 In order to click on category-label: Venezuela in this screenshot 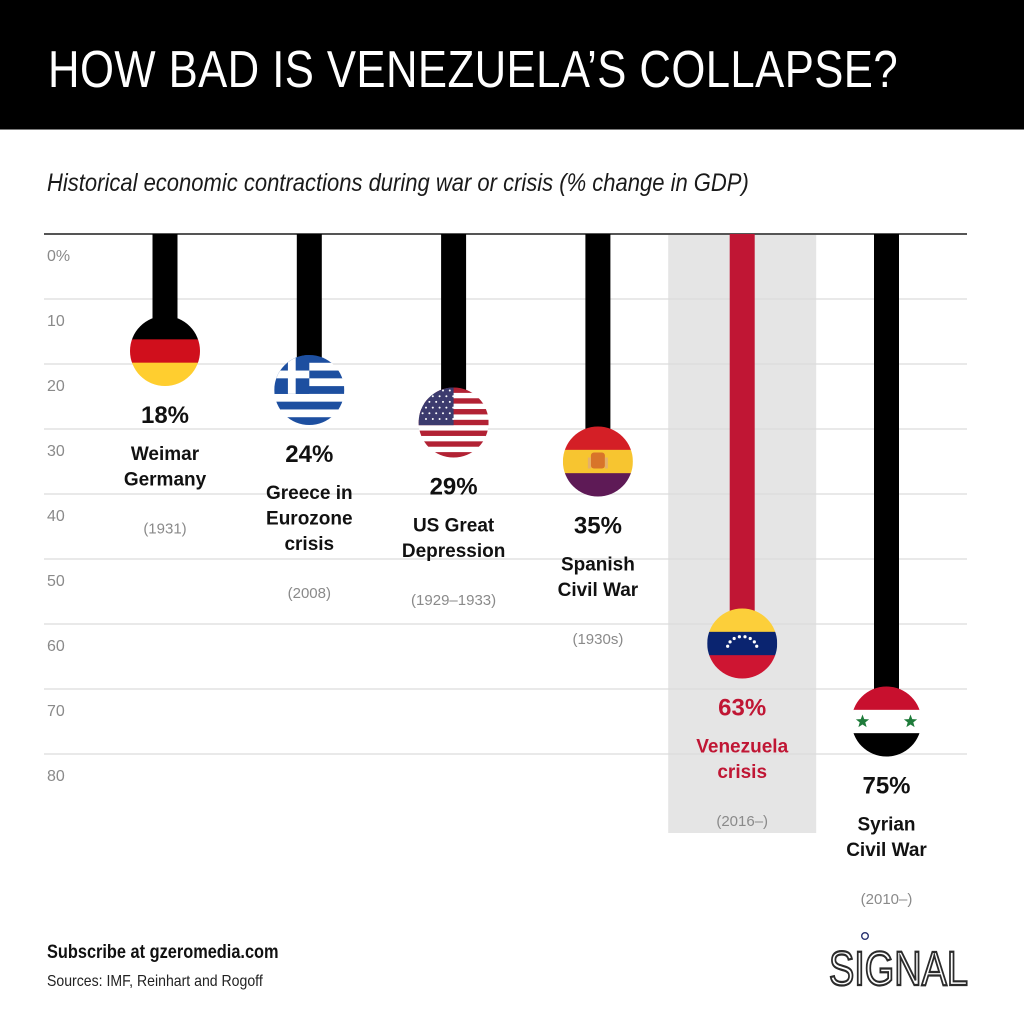, I will do `click(742, 747)`.